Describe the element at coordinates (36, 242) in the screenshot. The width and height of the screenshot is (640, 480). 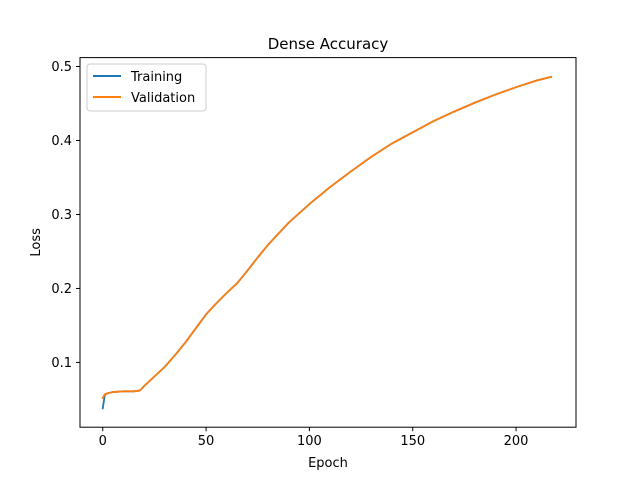
I see `y-axis-label: Loss` at that location.